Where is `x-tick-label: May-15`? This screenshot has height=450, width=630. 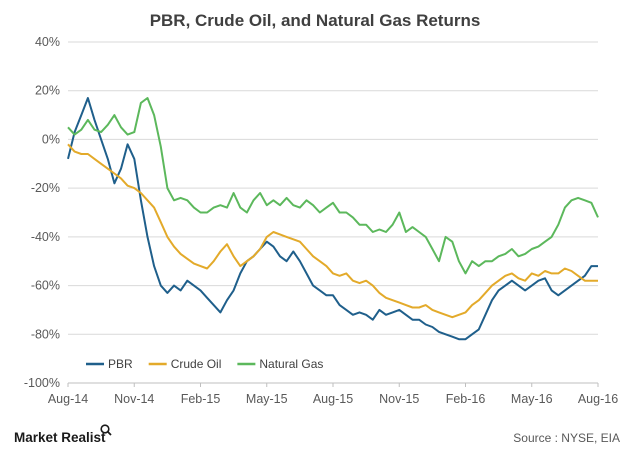 x-tick-label: May-15 is located at coordinates (267, 399).